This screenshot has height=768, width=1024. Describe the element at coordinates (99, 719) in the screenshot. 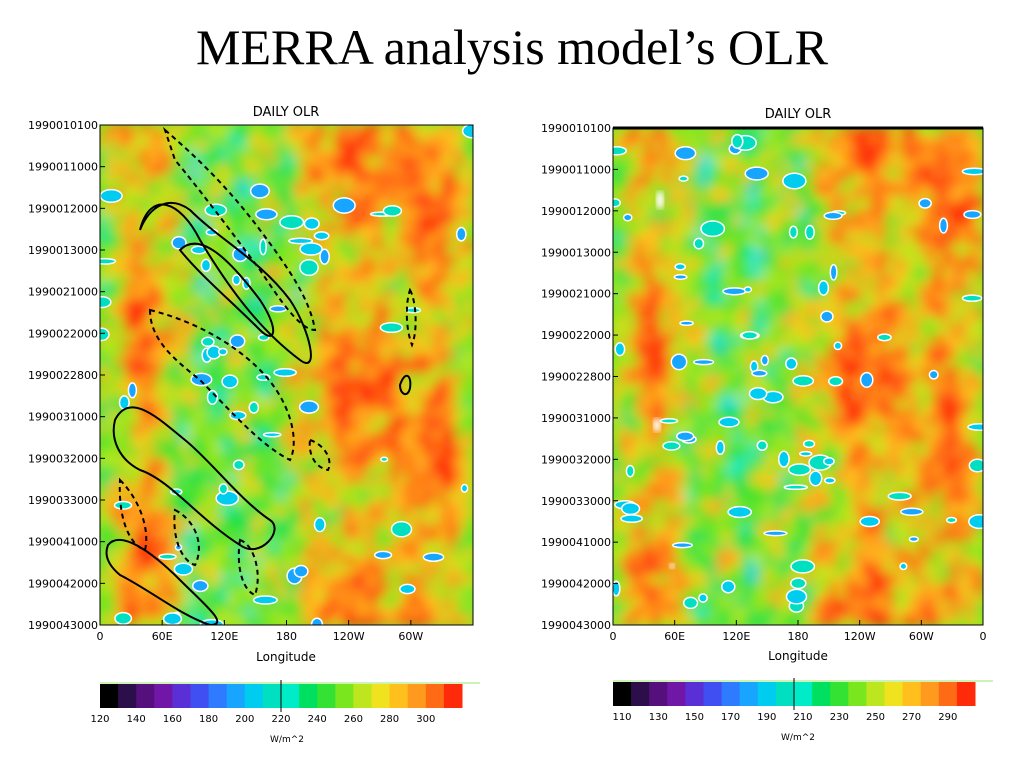

I see `colorbar-tick-label: 120` at that location.